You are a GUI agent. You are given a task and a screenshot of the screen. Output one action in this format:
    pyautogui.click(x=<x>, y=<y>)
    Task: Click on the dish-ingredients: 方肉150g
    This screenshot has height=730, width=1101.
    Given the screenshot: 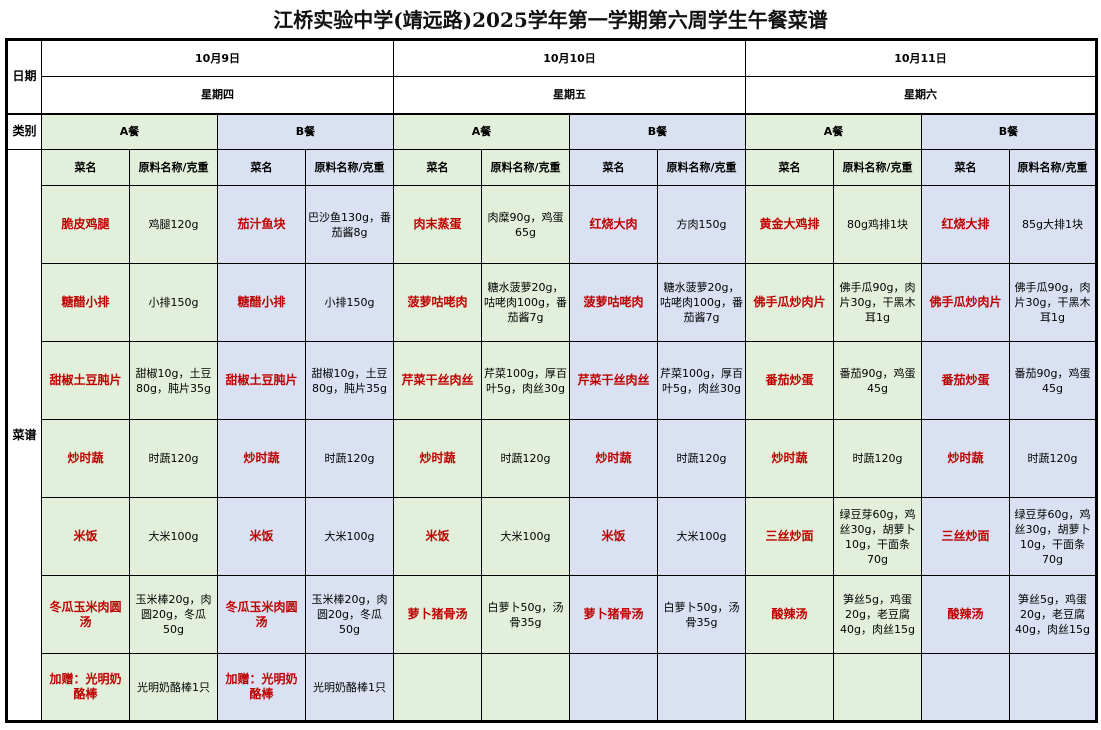 What is the action you would take?
    pyautogui.click(x=701, y=224)
    